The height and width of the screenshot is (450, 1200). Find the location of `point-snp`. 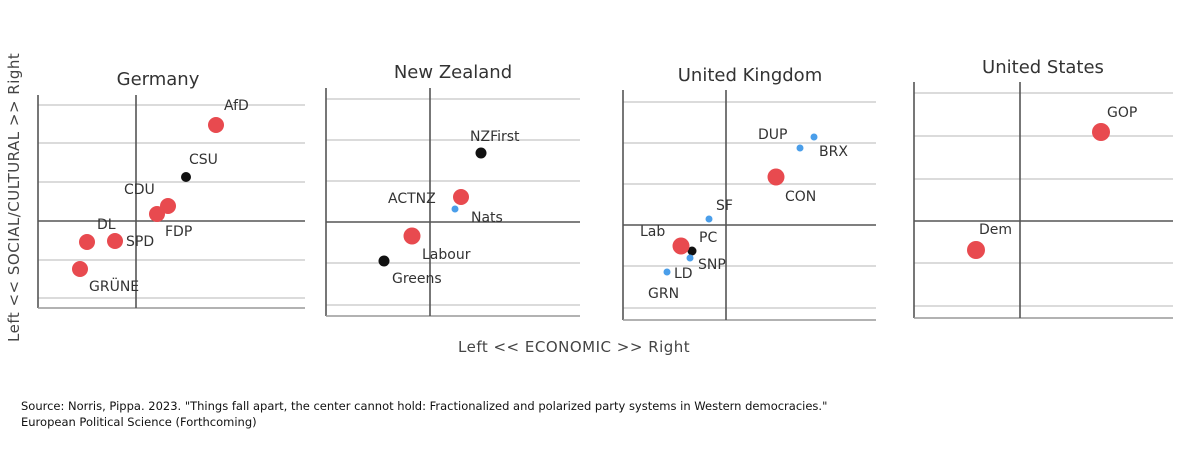

point-snp is located at coordinates (690, 258).